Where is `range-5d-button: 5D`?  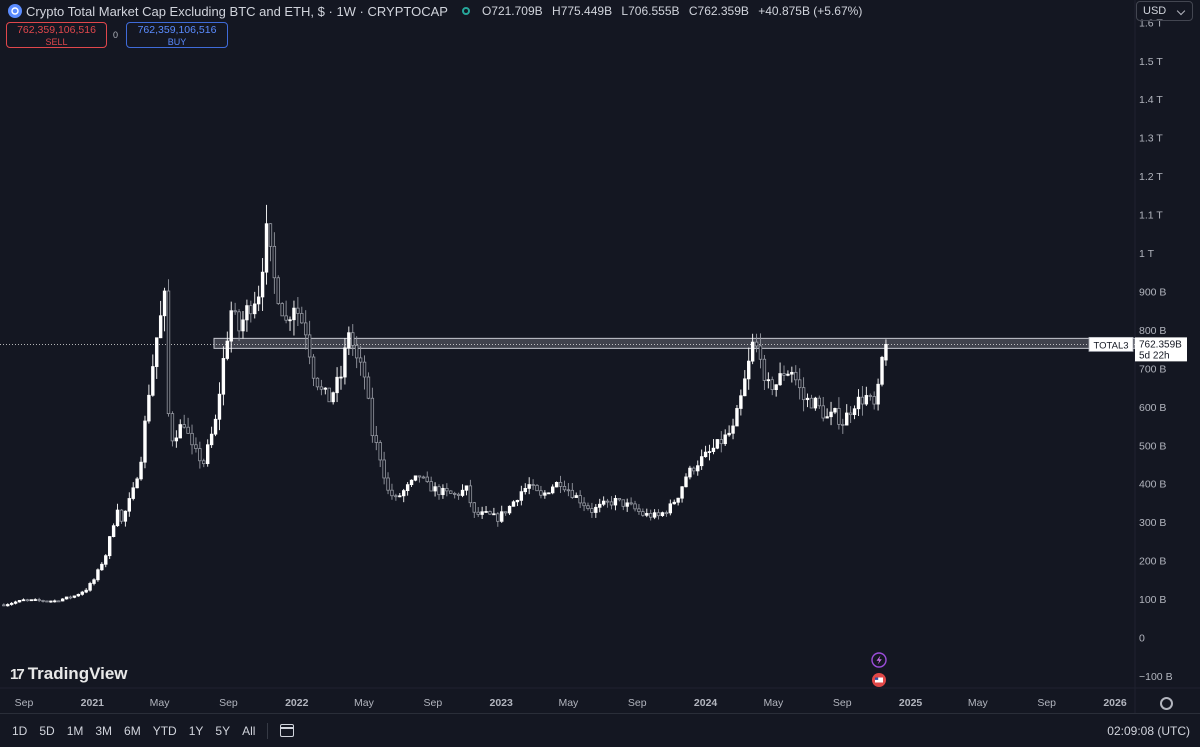 range-5d-button: 5D is located at coordinates (47, 730).